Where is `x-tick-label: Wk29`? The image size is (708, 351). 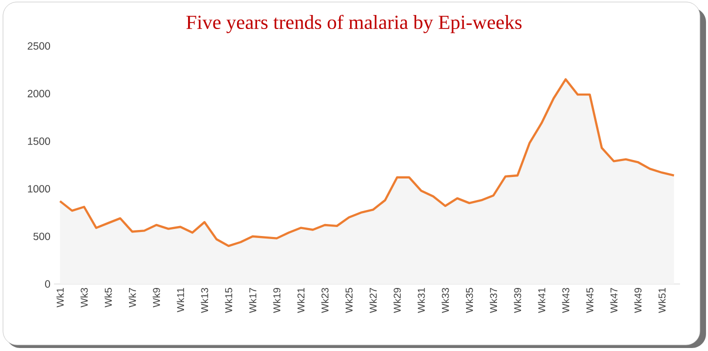
x-tick-label: Wk29 is located at coordinates (397, 300).